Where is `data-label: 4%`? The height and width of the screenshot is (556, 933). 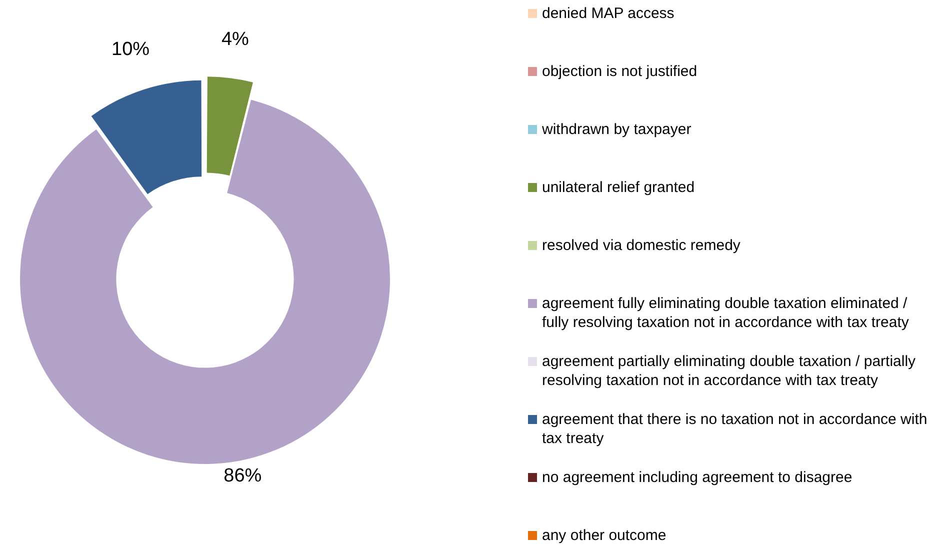
data-label: 4% is located at coordinates (235, 39).